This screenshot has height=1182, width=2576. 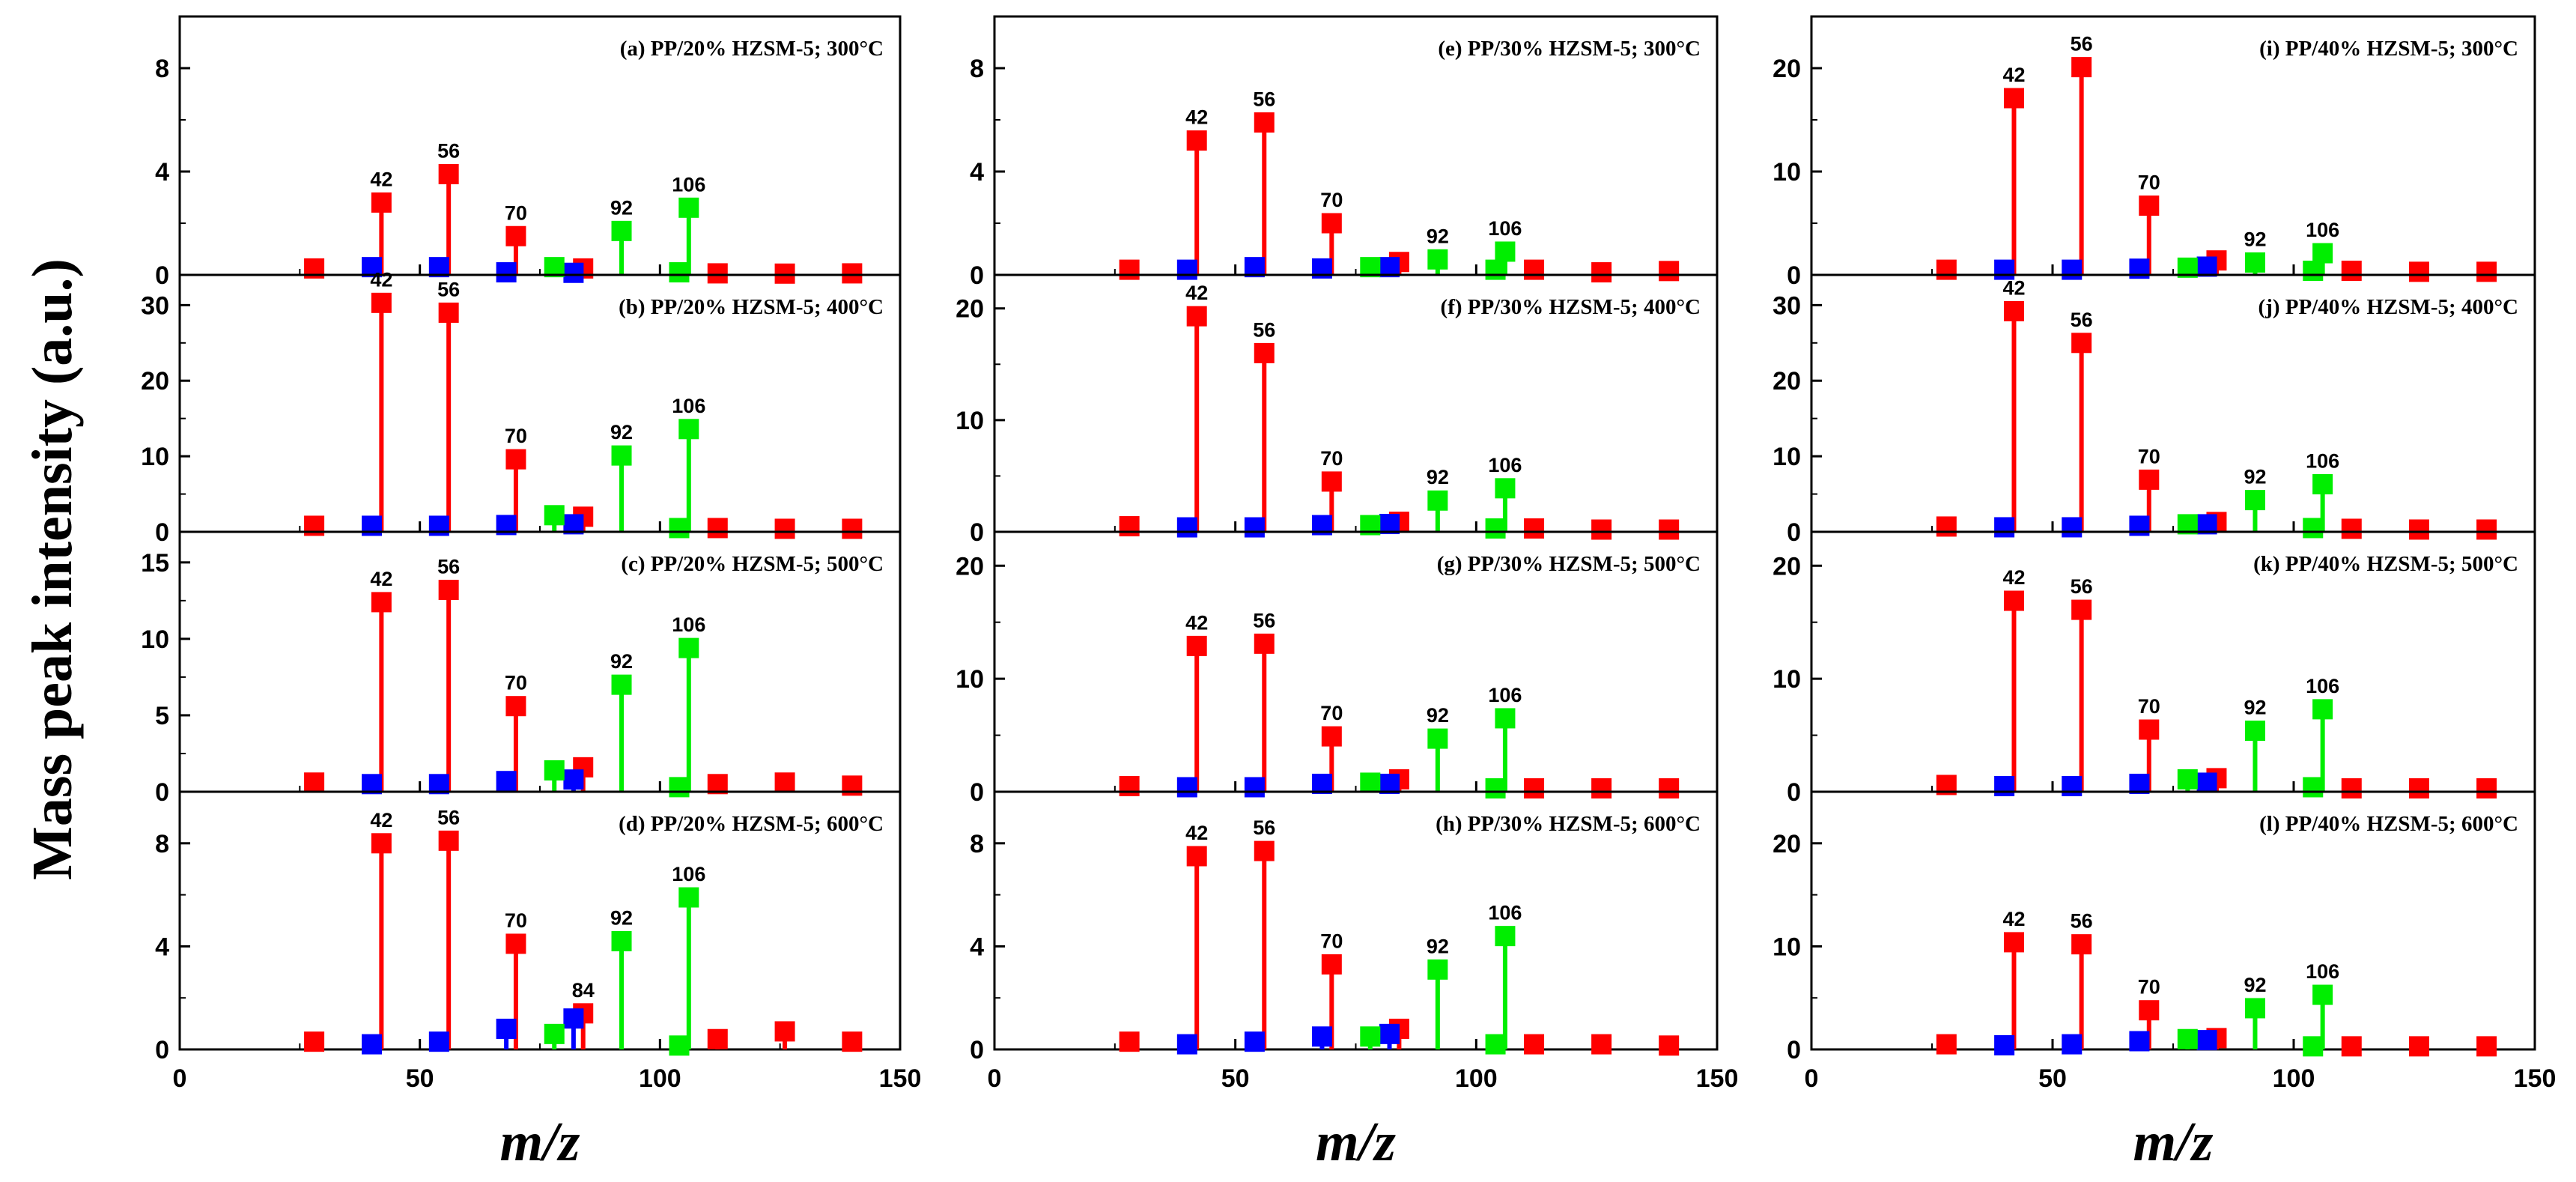 I want to click on panel-title: (a) PP/20% HZSM-5; 300°C, so click(x=752, y=49).